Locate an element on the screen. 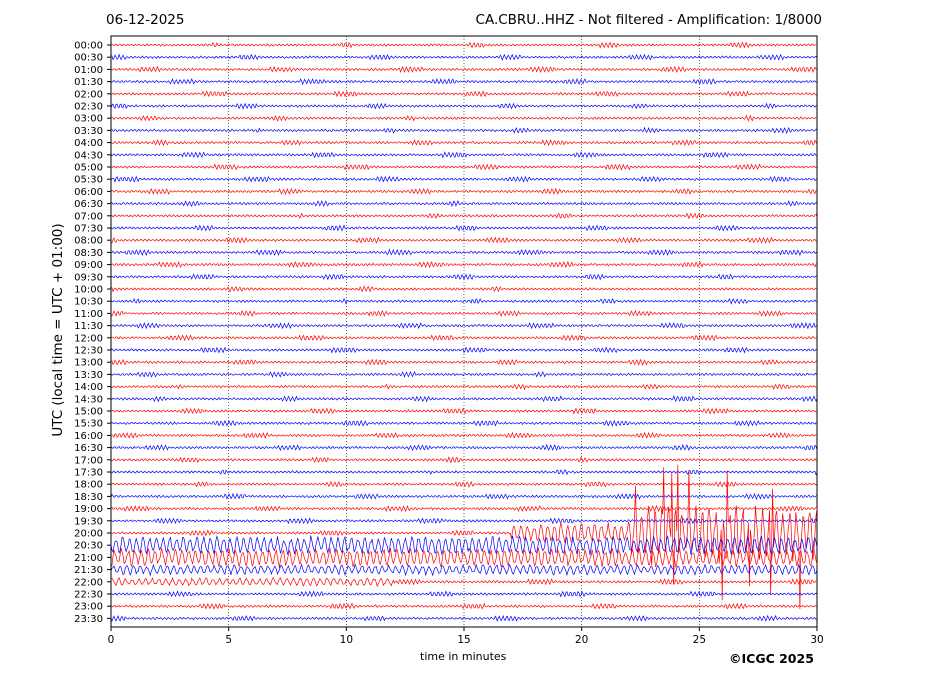 Image resolution: width=927 pixels, height=696 pixels. y-tick-label: 20:00 is located at coordinates (88, 534).